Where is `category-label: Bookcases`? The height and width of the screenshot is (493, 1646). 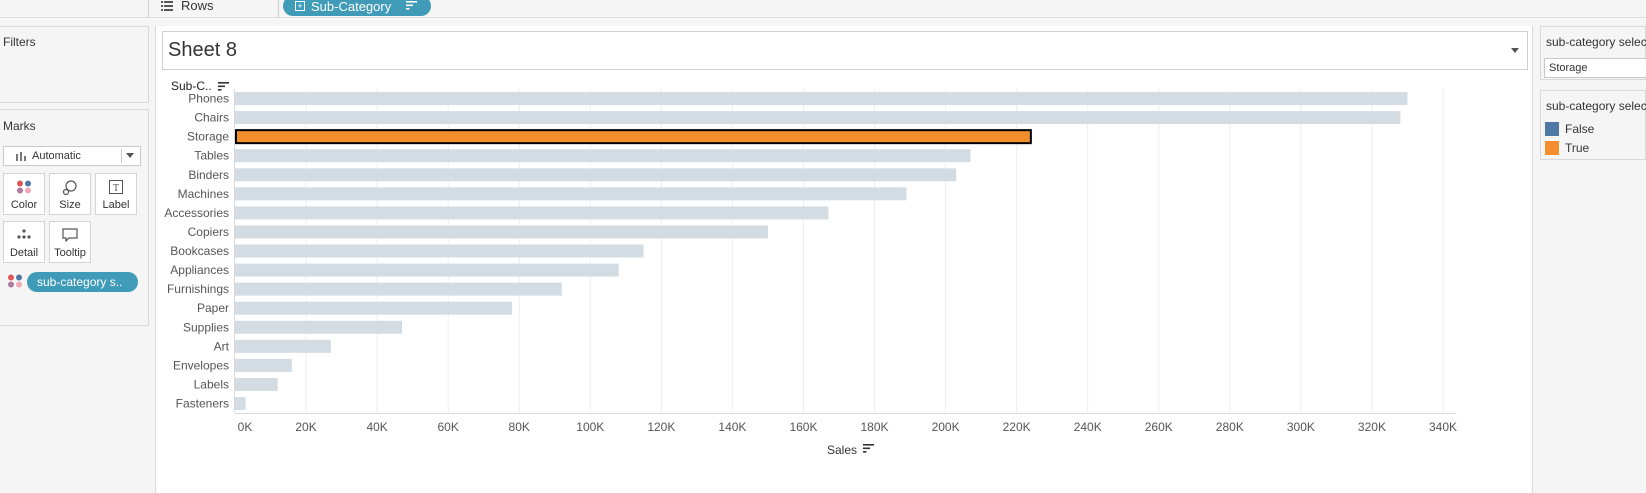 category-label: Bookcases is located at coordinates (199, 251).